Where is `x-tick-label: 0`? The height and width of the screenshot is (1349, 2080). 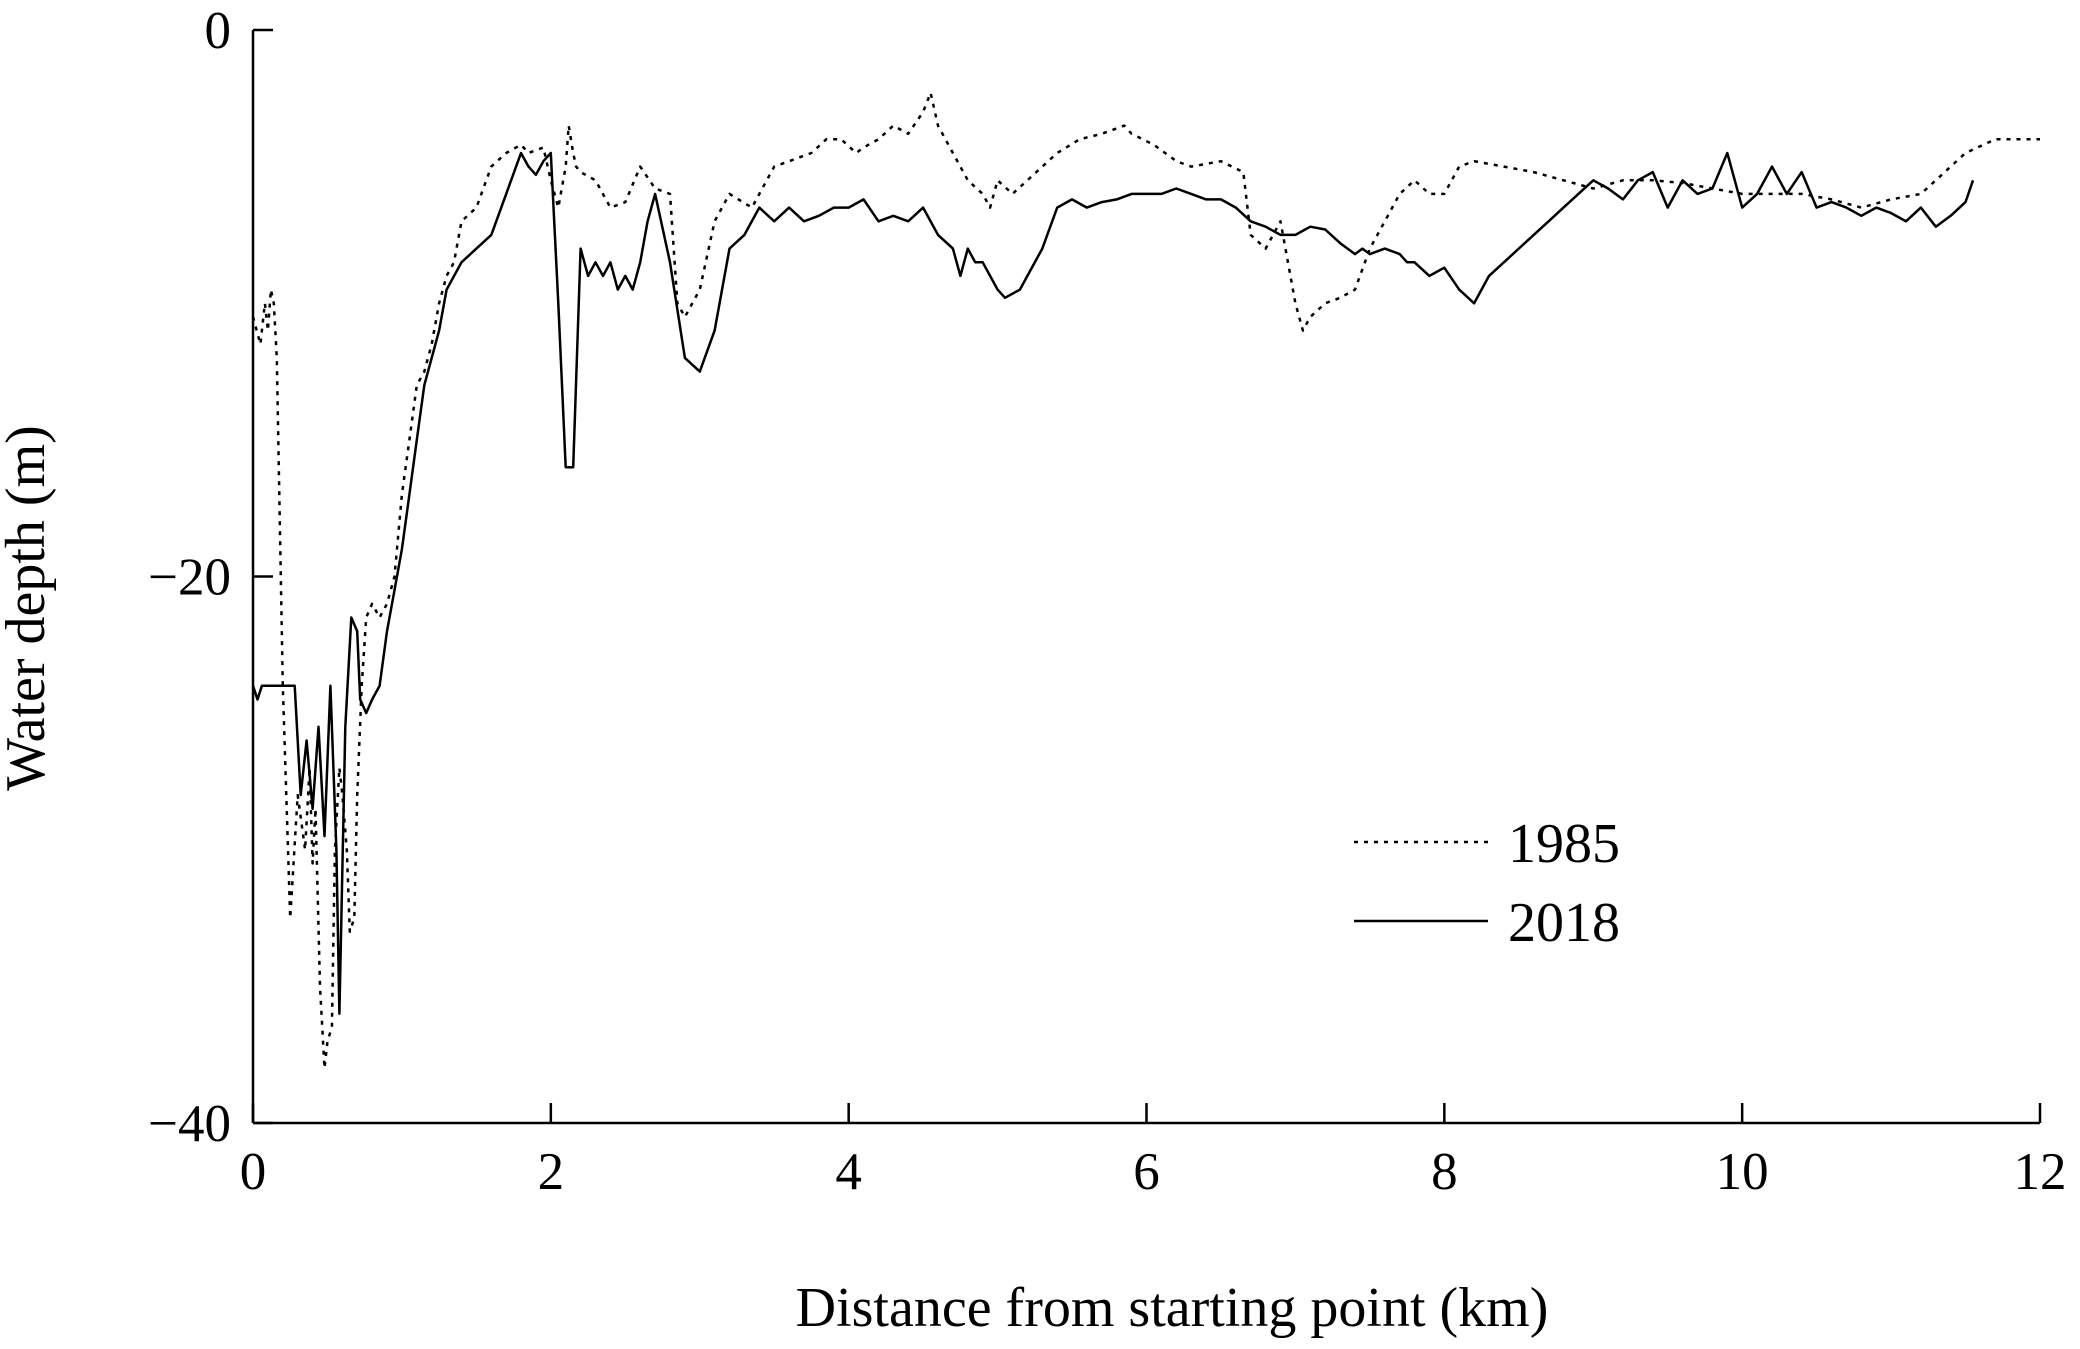
x-tick-label: 0 is located at coordinates (253, 1172).